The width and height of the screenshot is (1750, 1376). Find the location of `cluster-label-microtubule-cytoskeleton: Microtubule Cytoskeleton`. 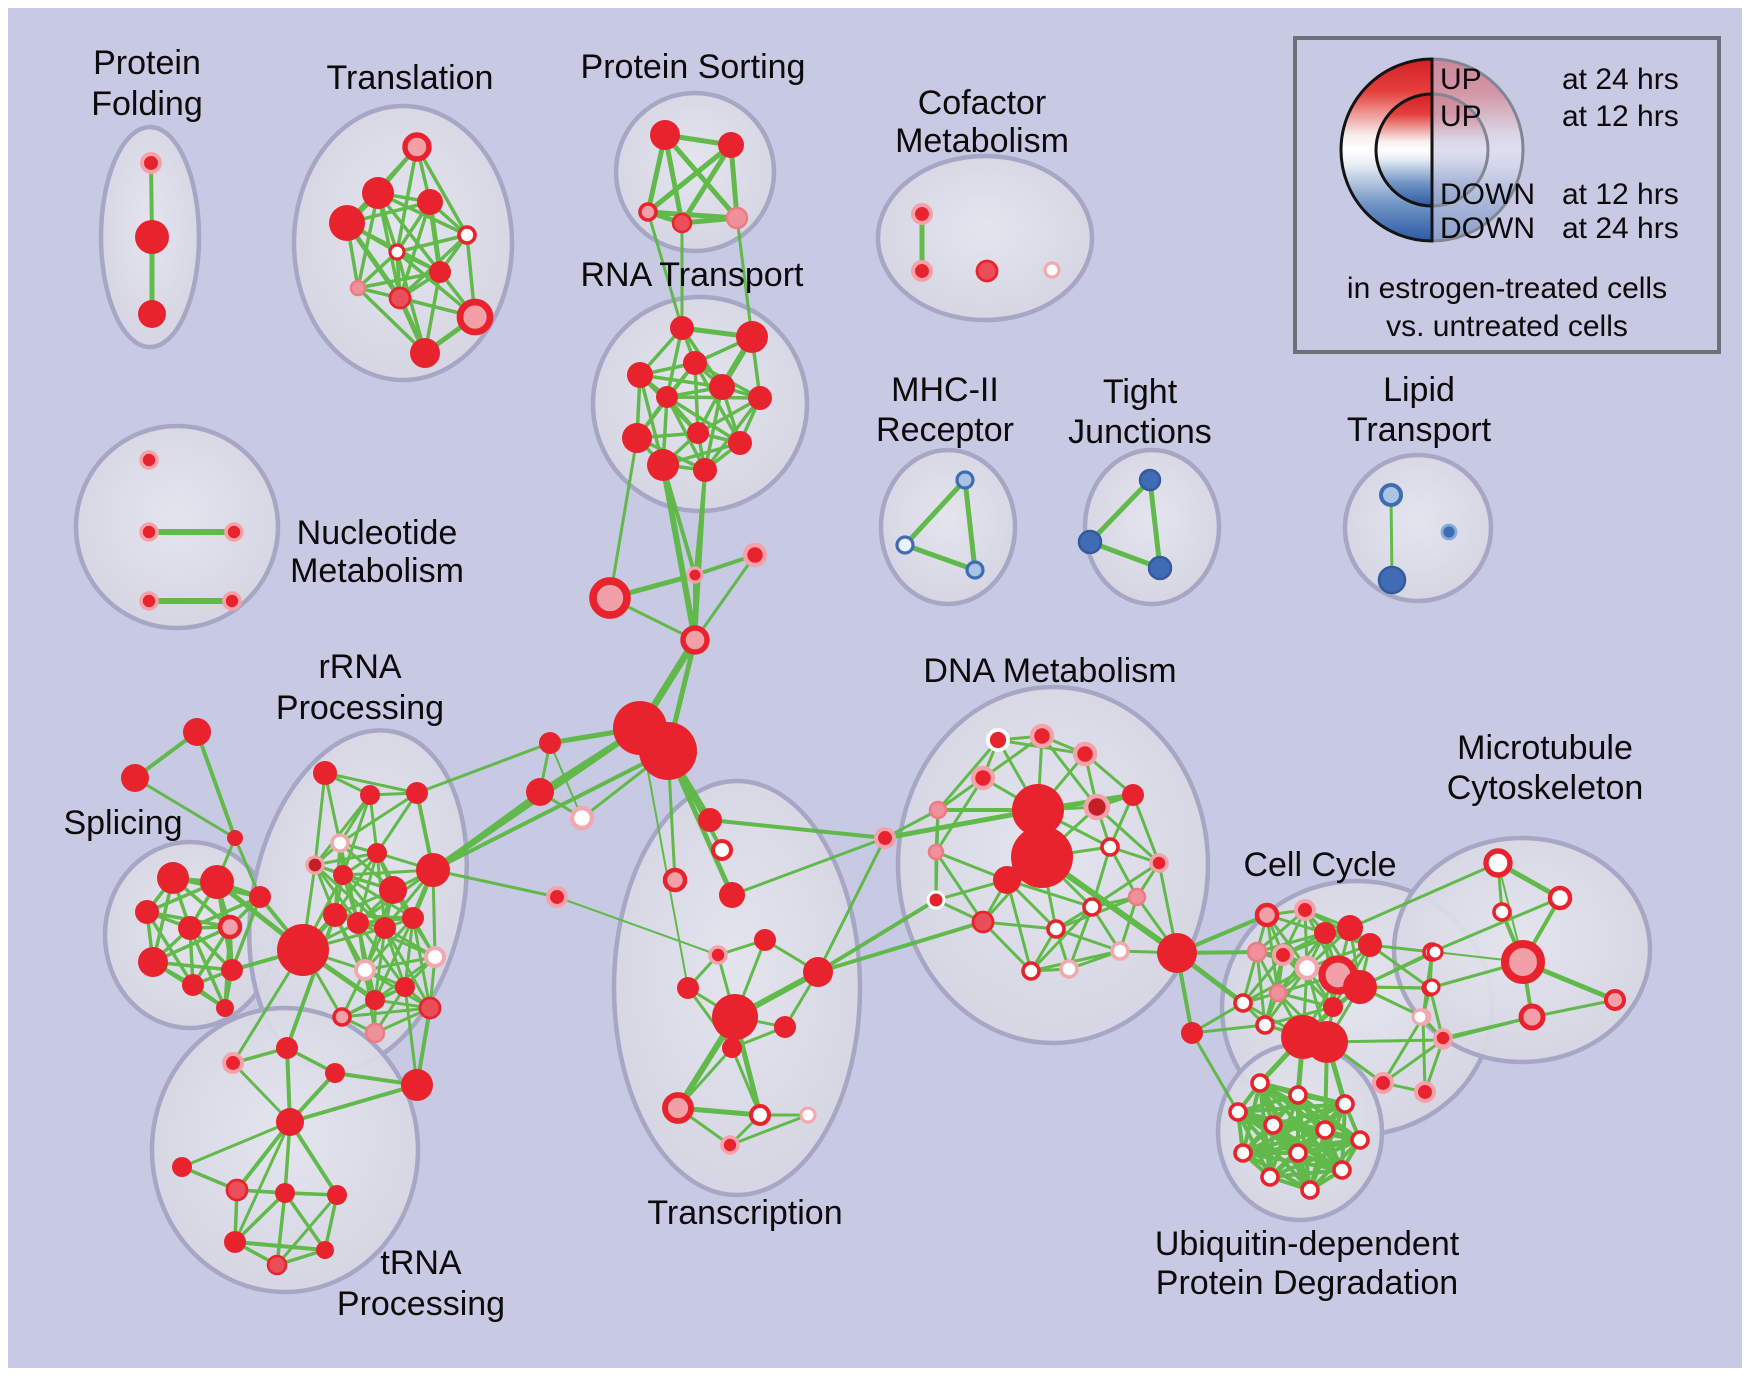

cluster-label-microtubule-cytoskeleton: Microtubule Cytoskeleton is located at coordinates (1545, 768).